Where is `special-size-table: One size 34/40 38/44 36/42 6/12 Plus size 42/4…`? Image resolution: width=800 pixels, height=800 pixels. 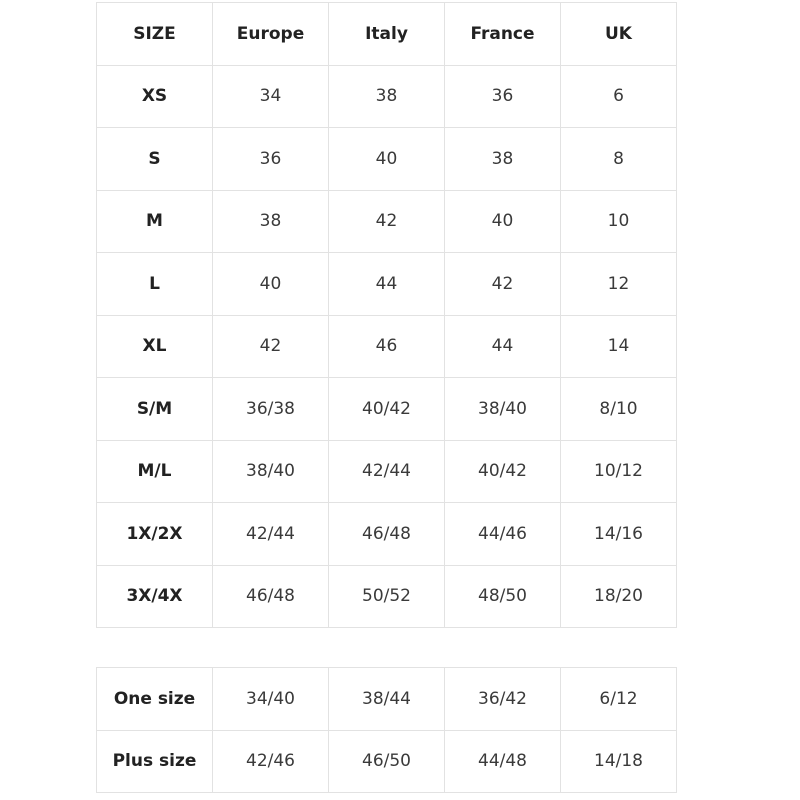
special-size-table: One size 34/40 38/44 36/42 6/12 Plus size 42/4… is located at coordinates (386, 730).